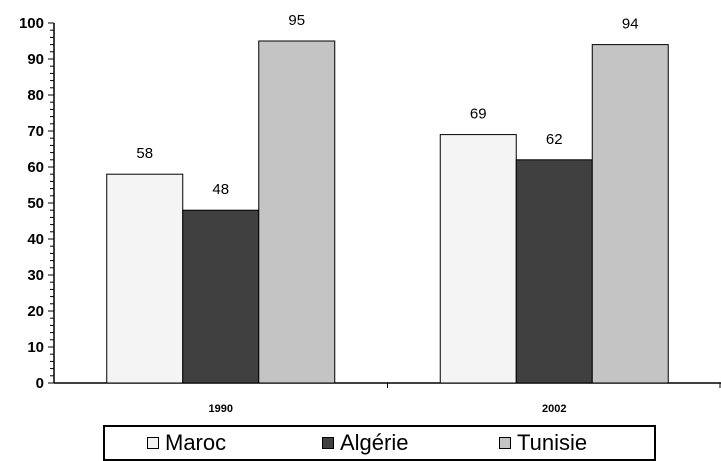 The height and width of the screenshot is (461, 721). What do you see at coordinates (478, 114) in the screenshot?
I see `data-label: 69` at bounding box center [478, 114].